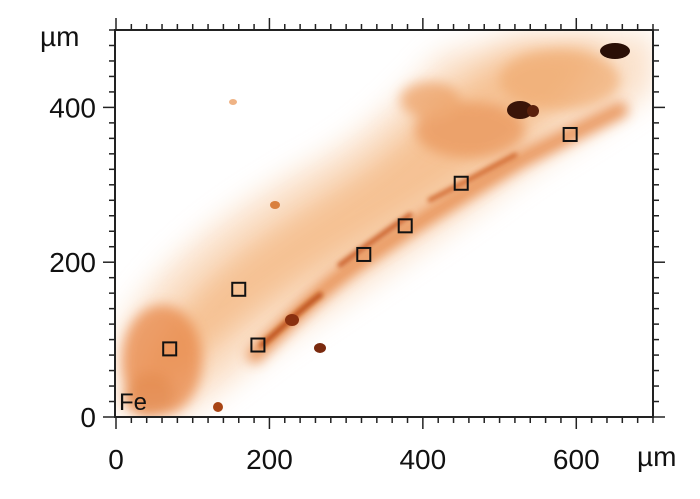  I want to click on y-tick-label: 200, so click(72, 262).